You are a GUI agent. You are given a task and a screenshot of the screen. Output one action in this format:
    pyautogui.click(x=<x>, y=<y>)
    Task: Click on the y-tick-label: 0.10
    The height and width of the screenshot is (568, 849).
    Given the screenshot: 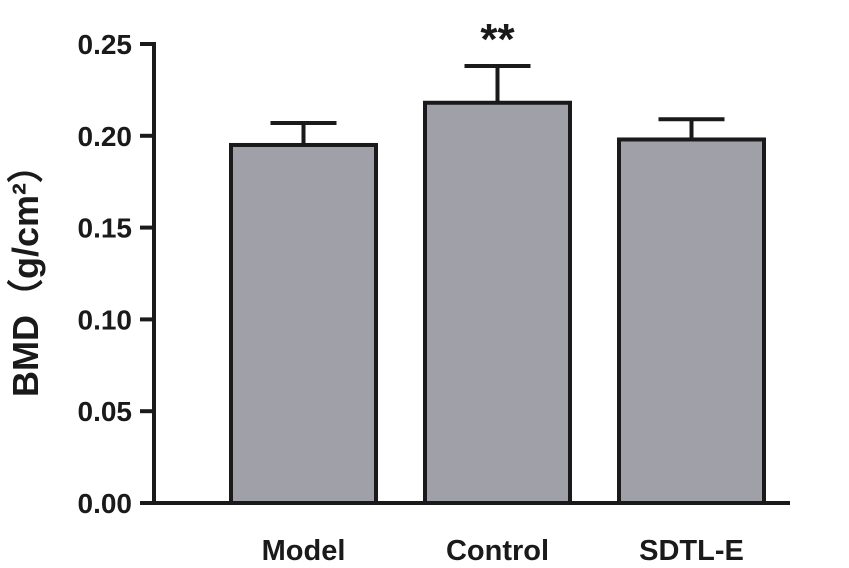 What is the action you would take?
    pyautogui.click(x=105, y=319)
    